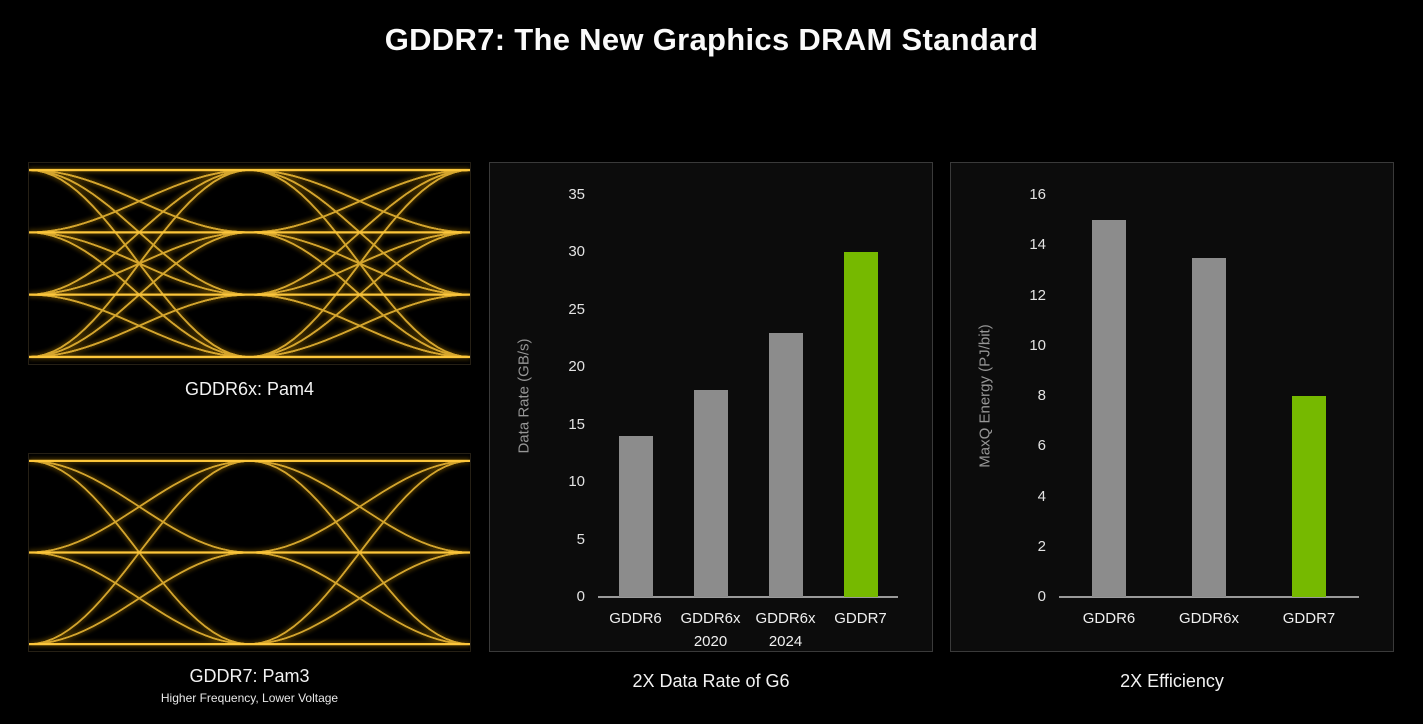 This screenshot has width=1423, height=724. I want to click on data-rate-chart-caption: 2X Data Rate of G6, so click(711, 681).